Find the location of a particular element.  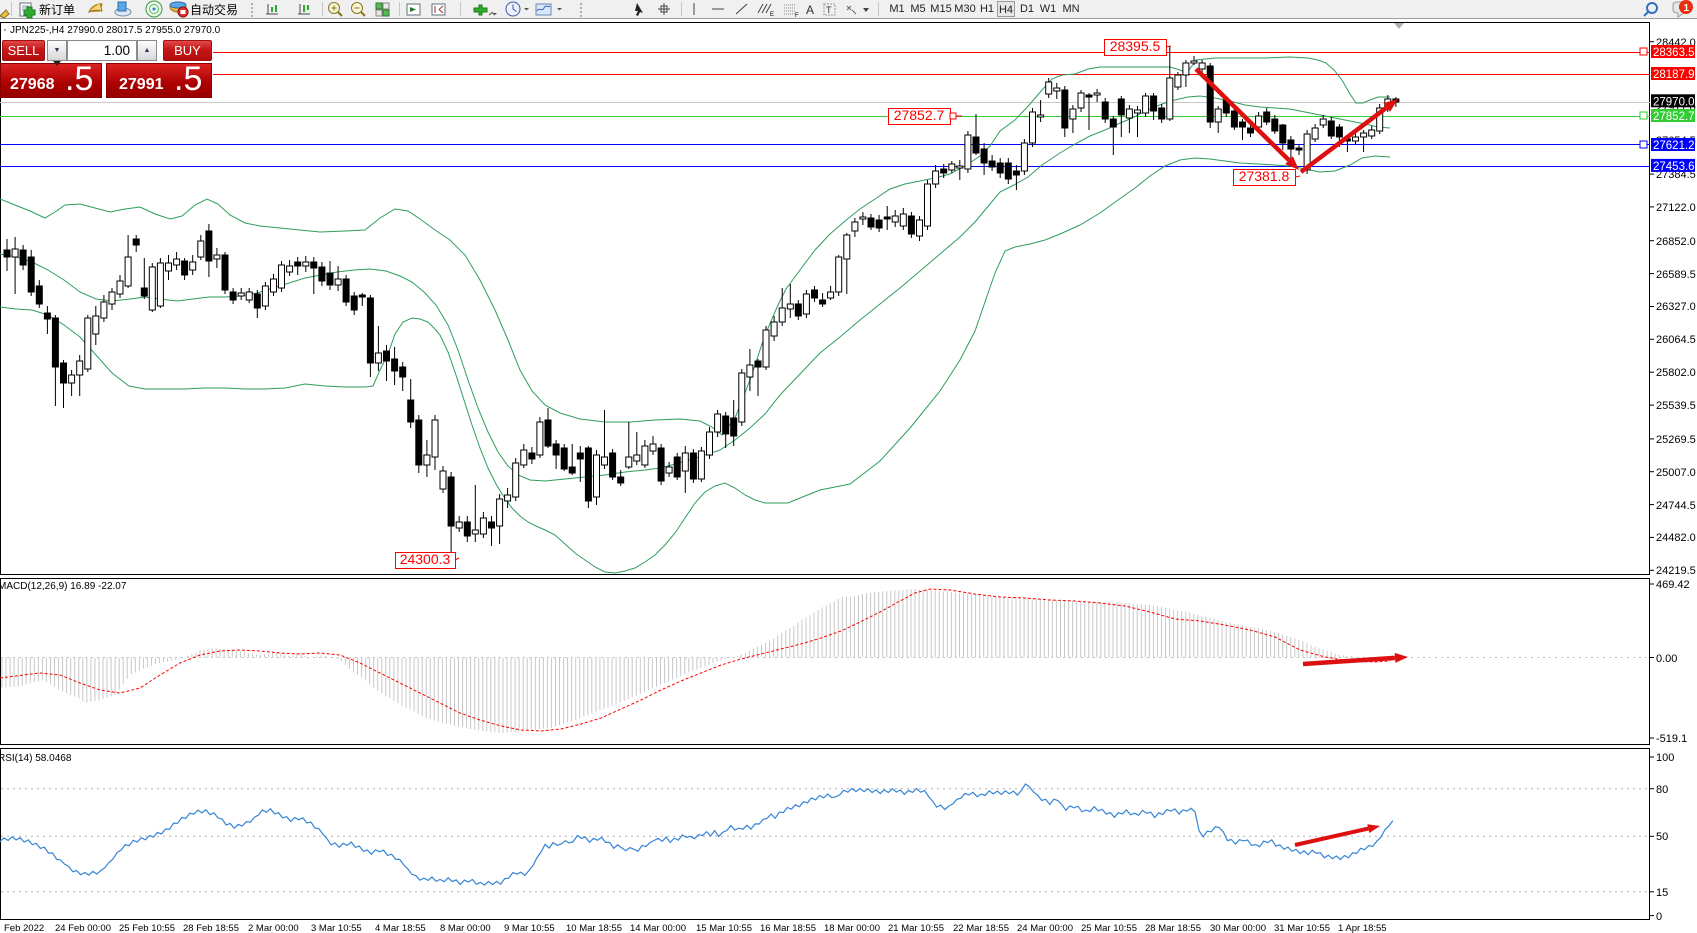

svg-text: 24 Feb 00:00 is located at coordinates (83, 928).